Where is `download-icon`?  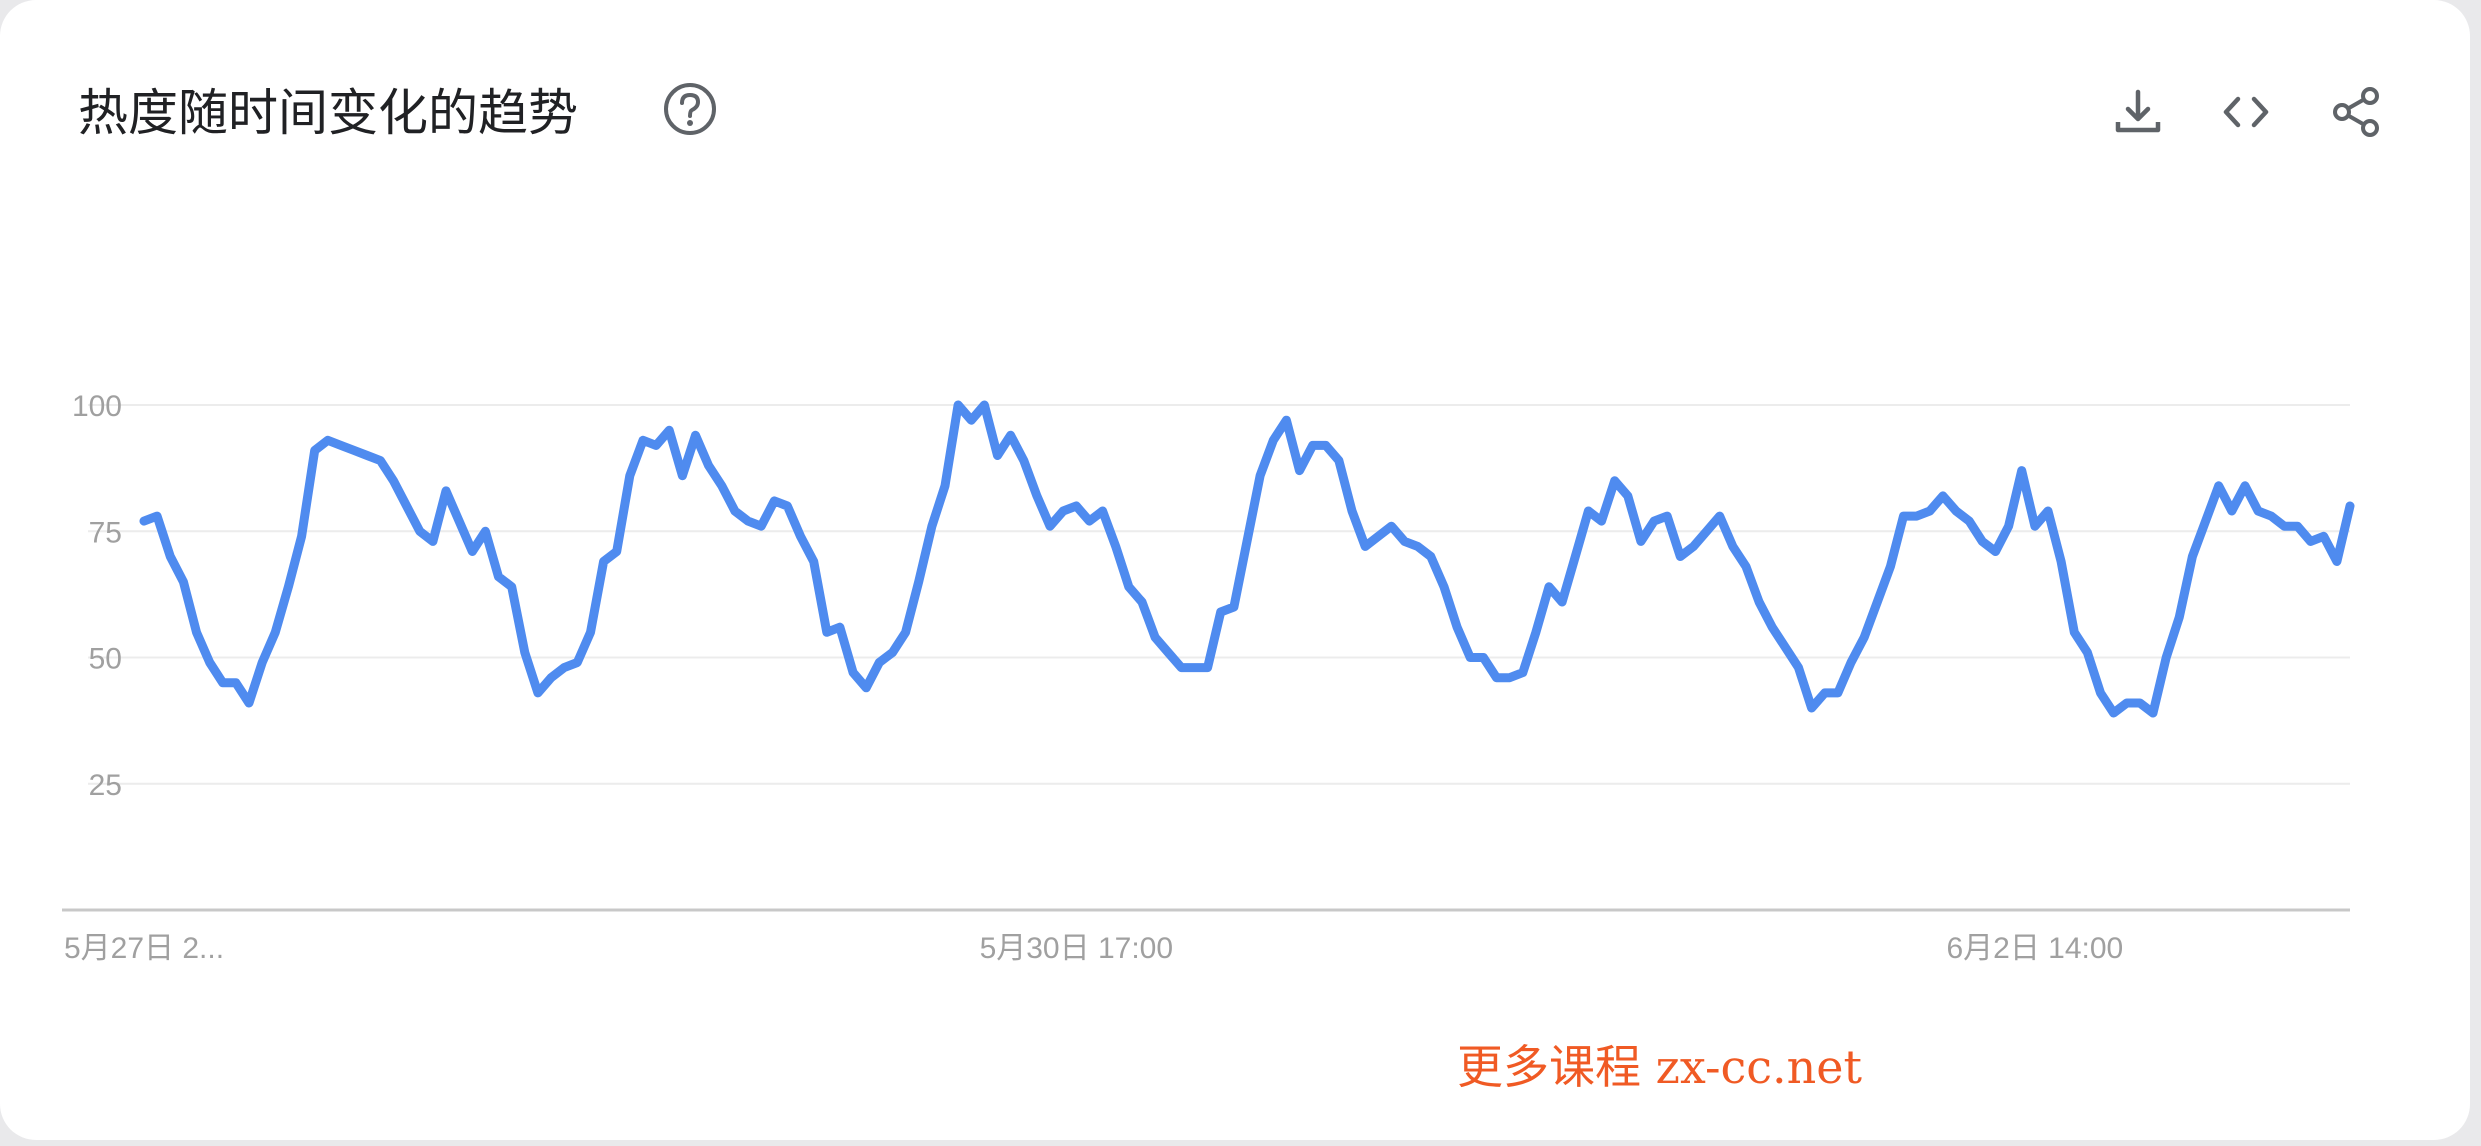 download-icon is located at coordinates (2138, 111).